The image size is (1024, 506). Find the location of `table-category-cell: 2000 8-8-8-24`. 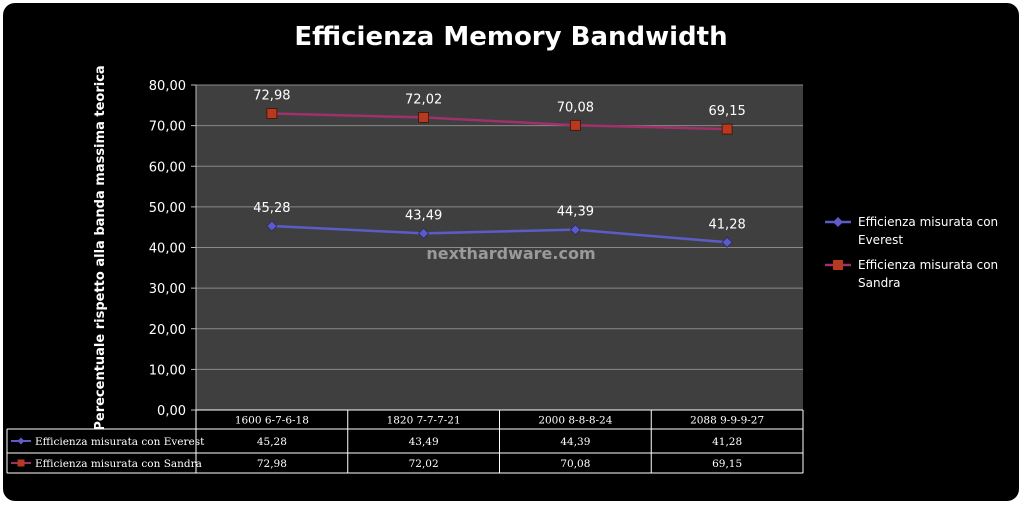

table-category-cell: 2000 8-8-8-24 is located at coordinates (575, 421).